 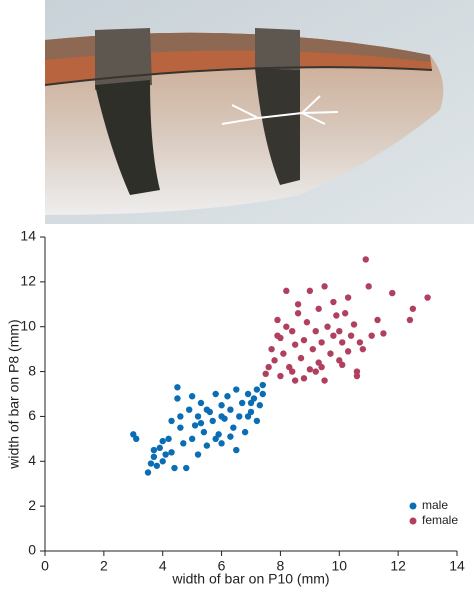 I want to click on x-tick-label: 4, so click(x=163, y=566).